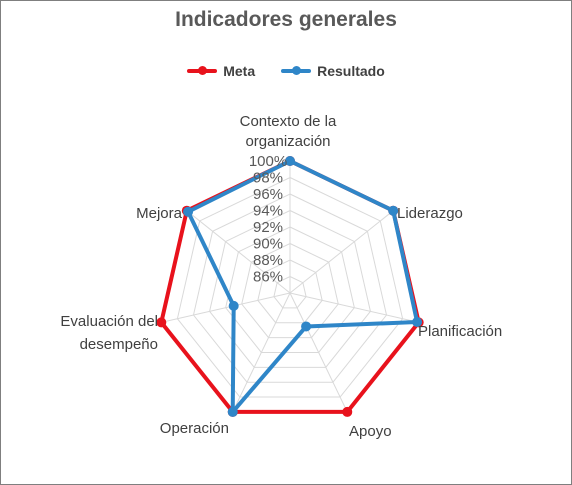 This screenshot has height=485, width=572. What do you see at coordinates (268, 277) in the screenshot?
I see `radial-tick-label: 86%` at bounding box center [268, 277].